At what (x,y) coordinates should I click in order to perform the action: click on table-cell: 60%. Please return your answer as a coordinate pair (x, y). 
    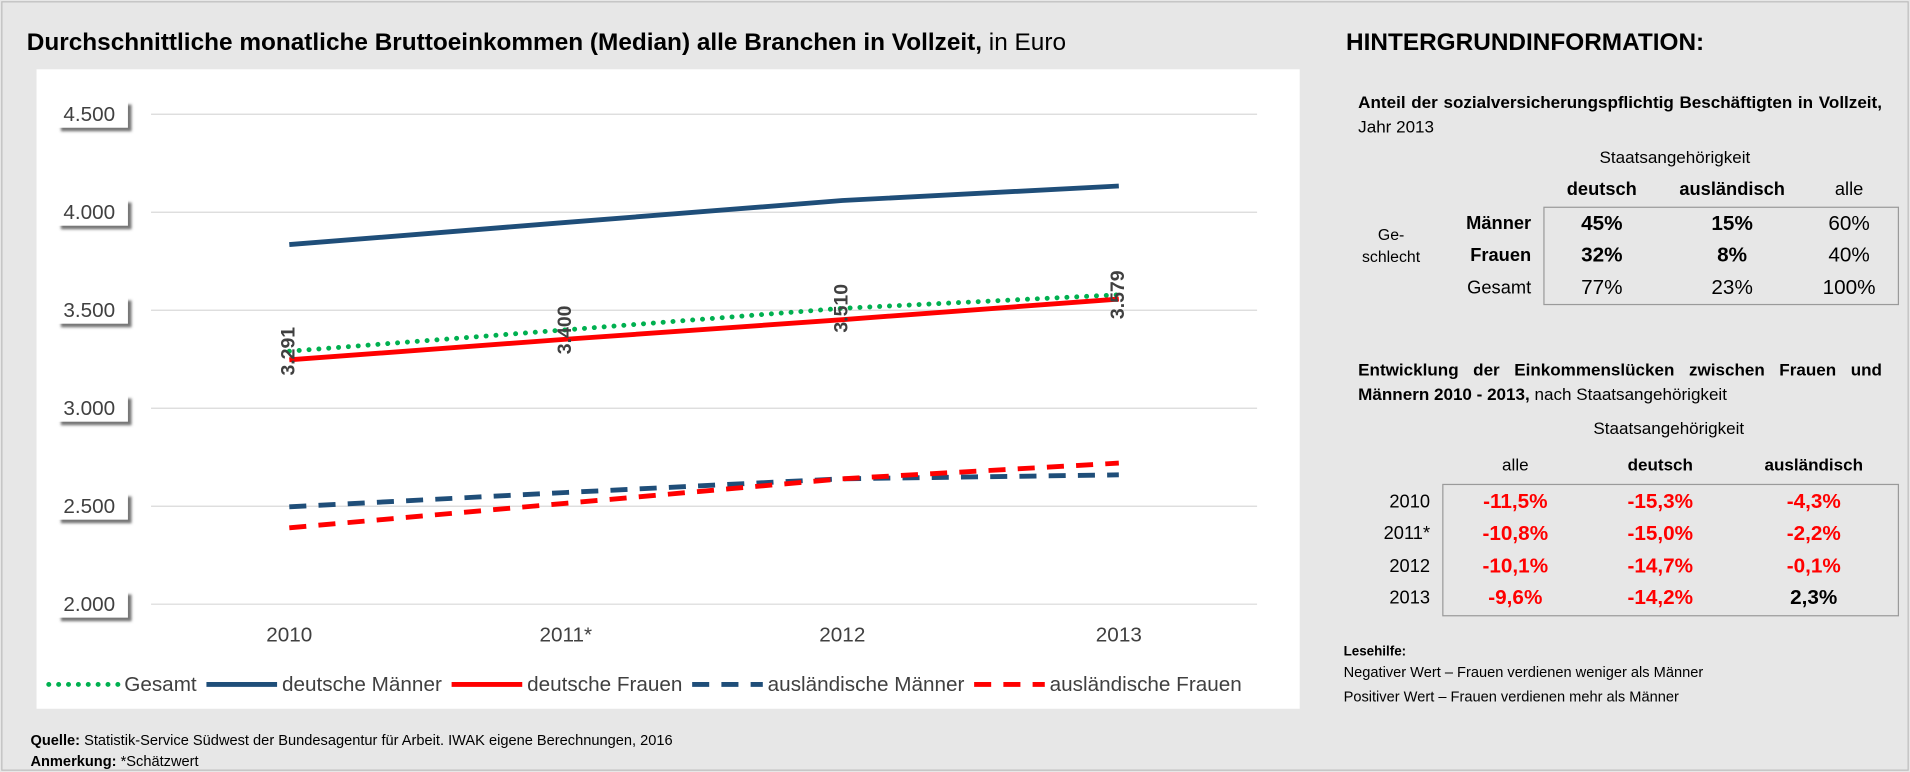
    Looking at the image, I should click on (1849, 223).